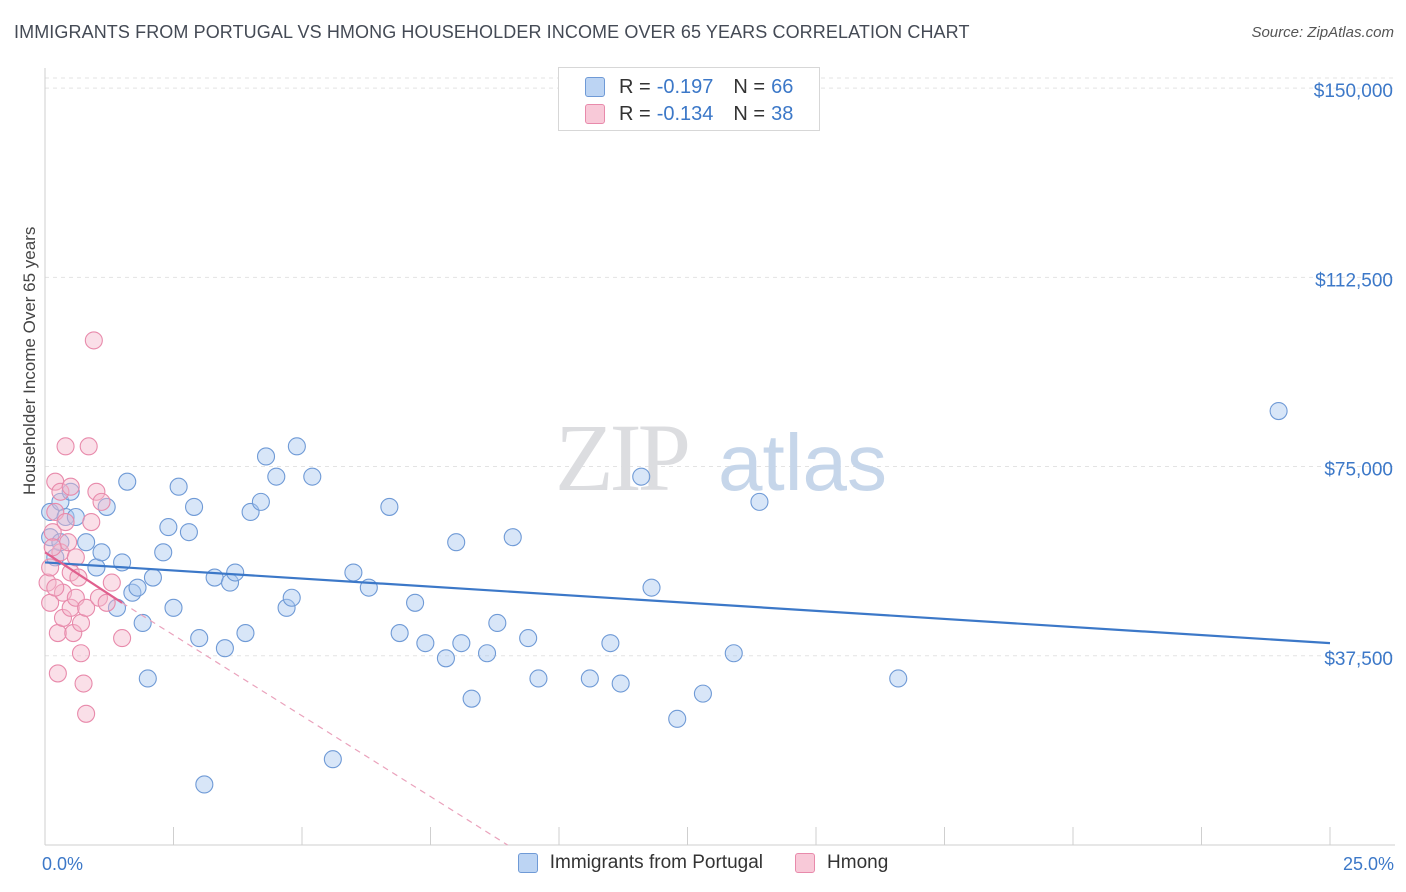  I want to click on y-tick-labels: $37,500 $75,000 $112,500 $150,000, so click(1353, 375).